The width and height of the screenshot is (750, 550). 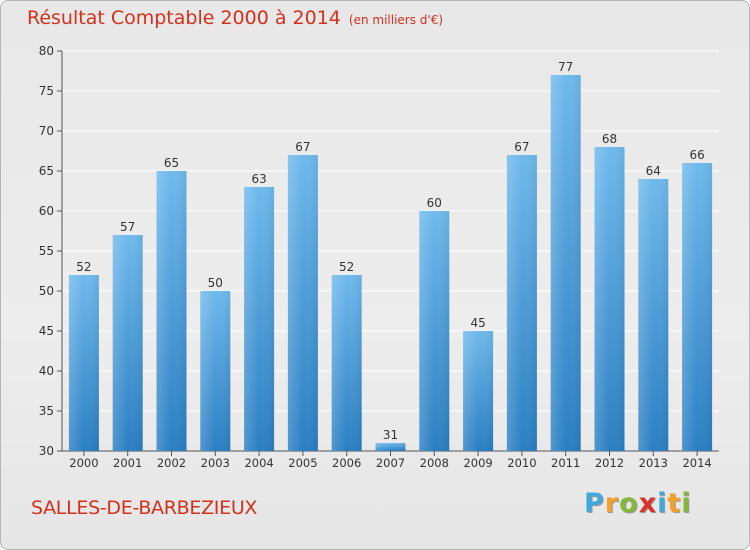 I want to click on data-label: 57, so click(x=127, y=227).